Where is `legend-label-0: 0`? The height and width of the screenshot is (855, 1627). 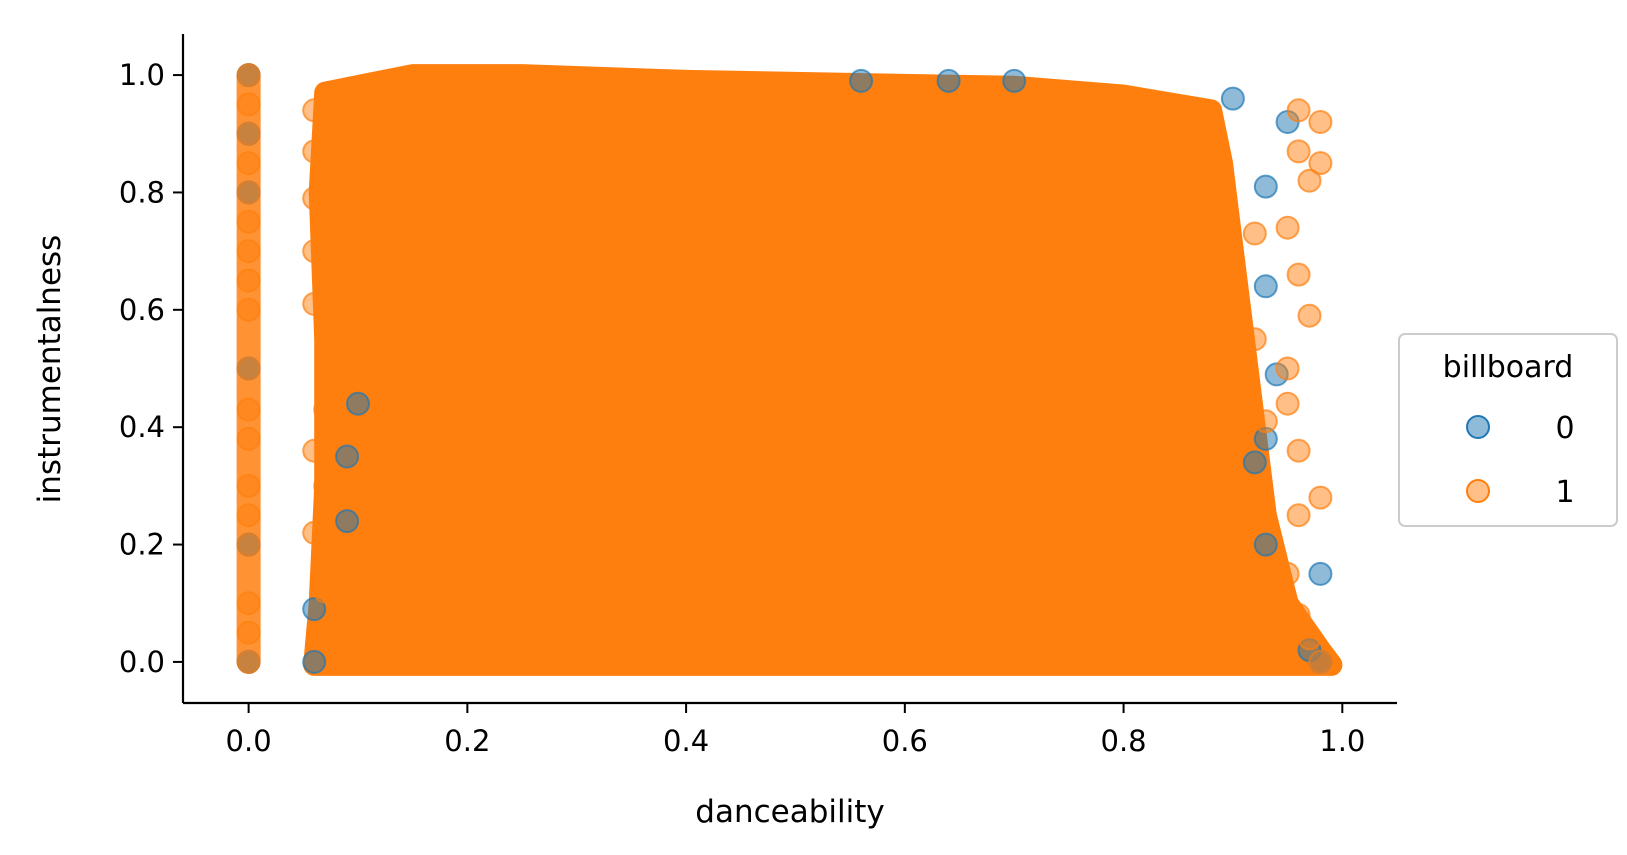
legend-label-0: 0 is located at coordinates (1564, 428).